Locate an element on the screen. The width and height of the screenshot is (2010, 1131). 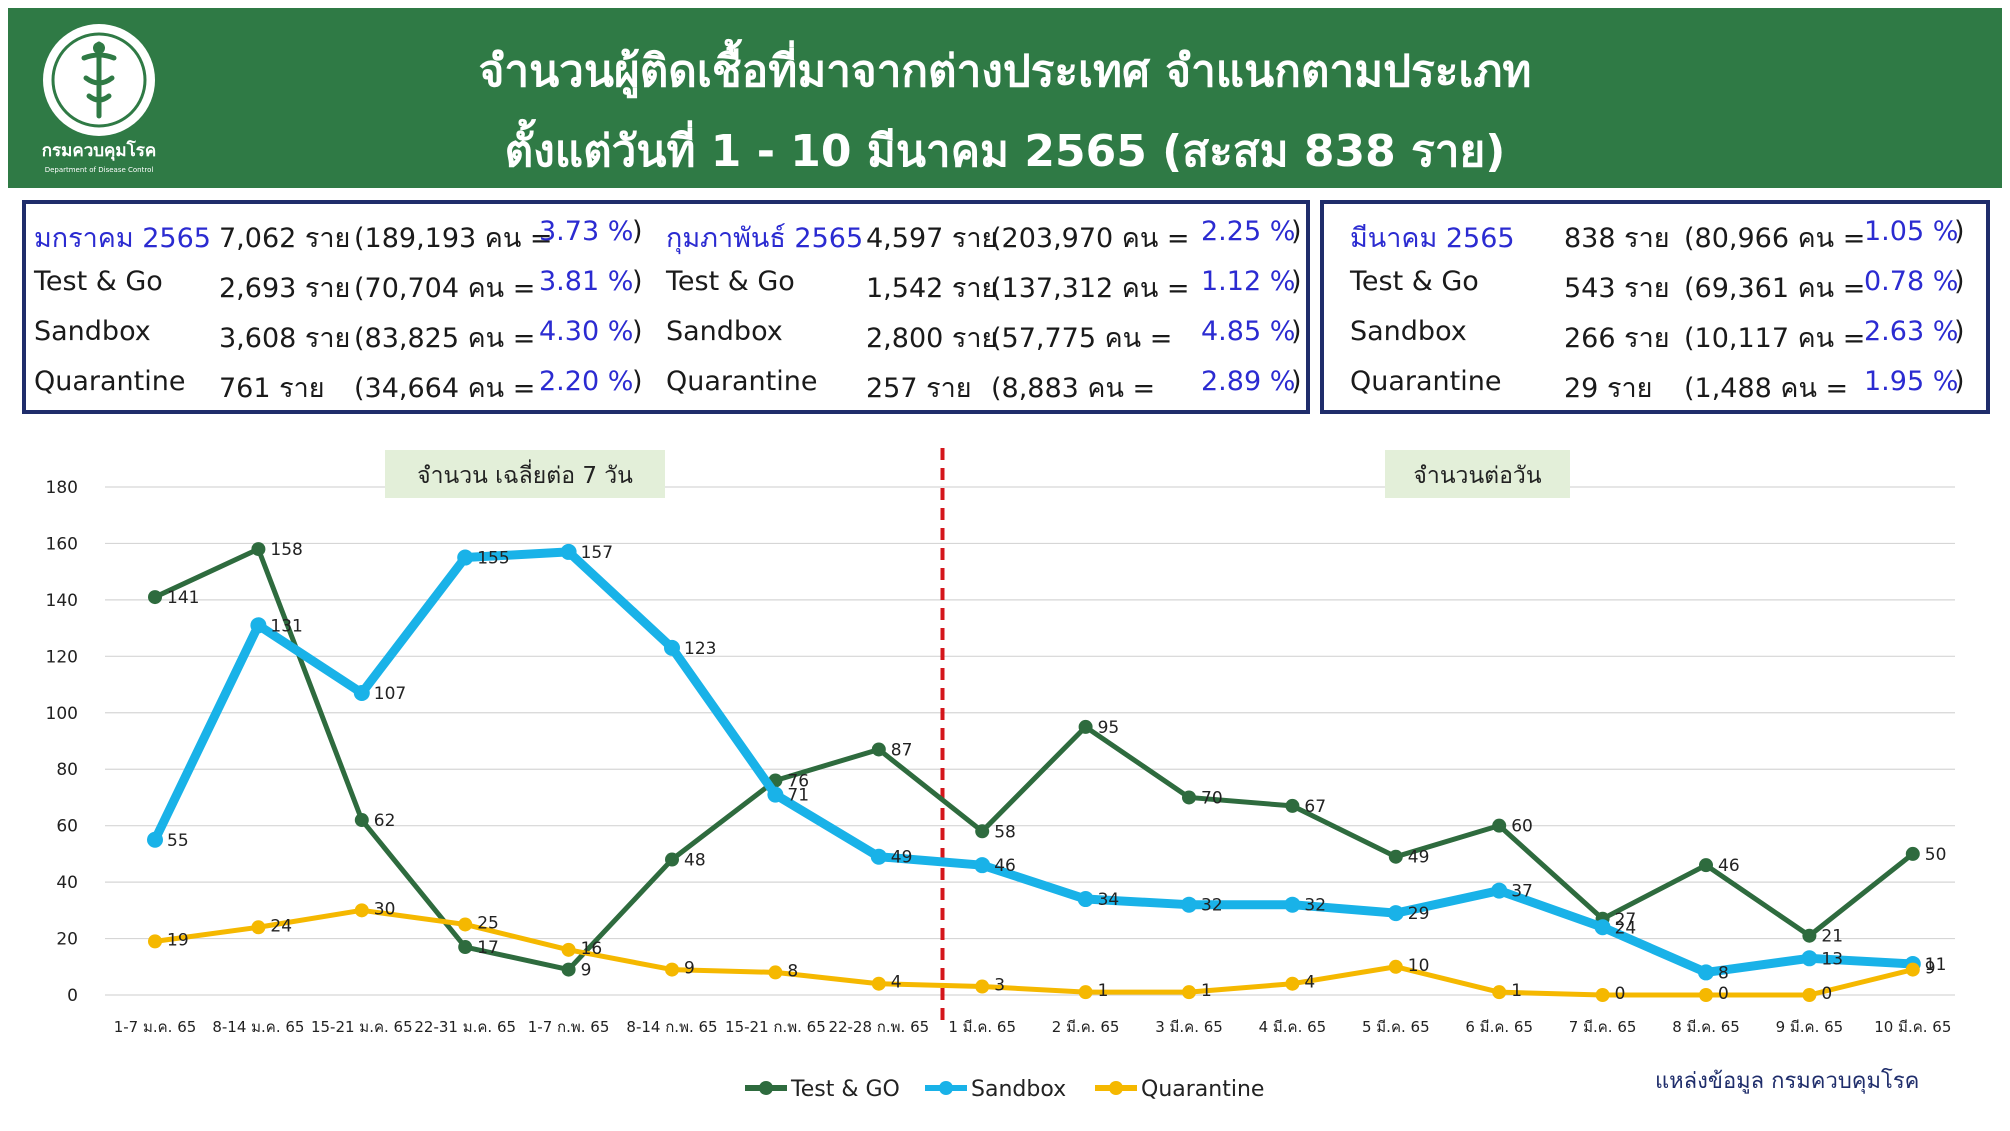
jan-cases: 761 ราย is located at coordinates (272, 388).